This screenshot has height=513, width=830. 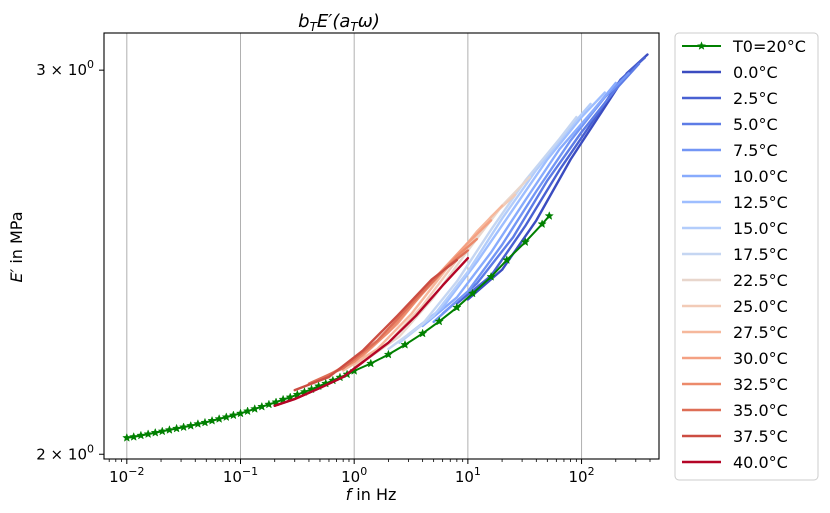 What do you see at coordinates (755, 124) in the screenshot?
I see `legend-label: 5.0°C` at bounding box center [755, 124].